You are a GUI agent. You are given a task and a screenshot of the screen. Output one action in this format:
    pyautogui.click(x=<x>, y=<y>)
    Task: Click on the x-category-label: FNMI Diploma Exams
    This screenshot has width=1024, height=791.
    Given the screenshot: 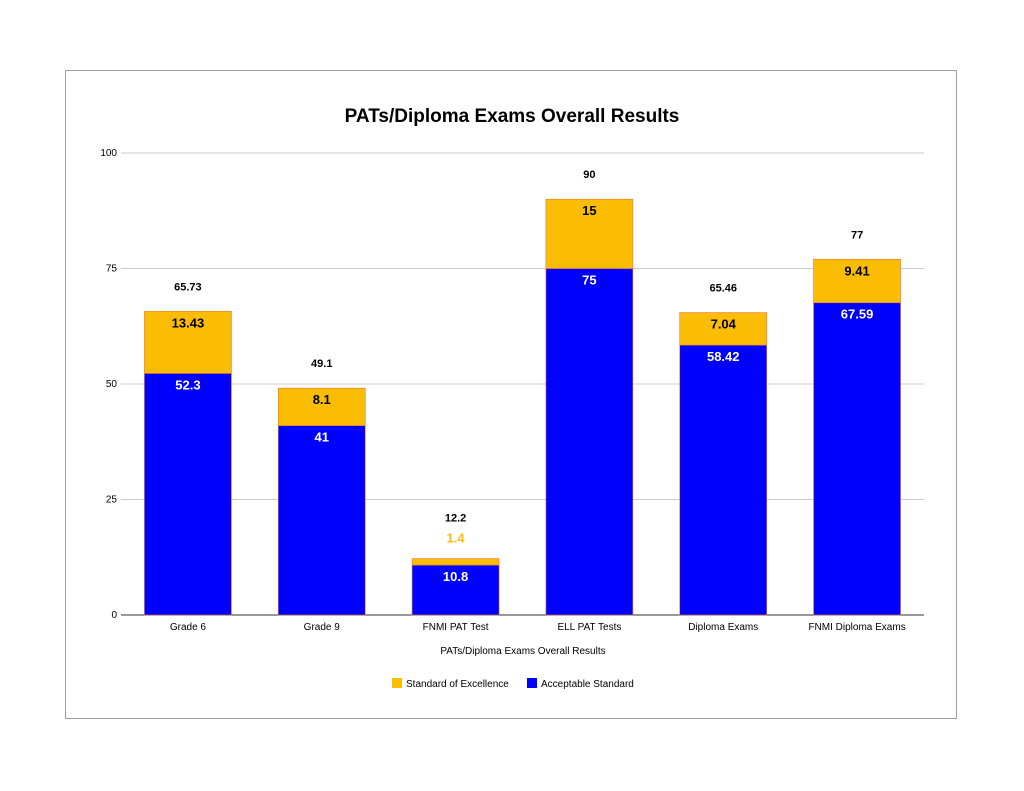 What is the action you would take?
    pyautogui.click(x=856, y=627)
    